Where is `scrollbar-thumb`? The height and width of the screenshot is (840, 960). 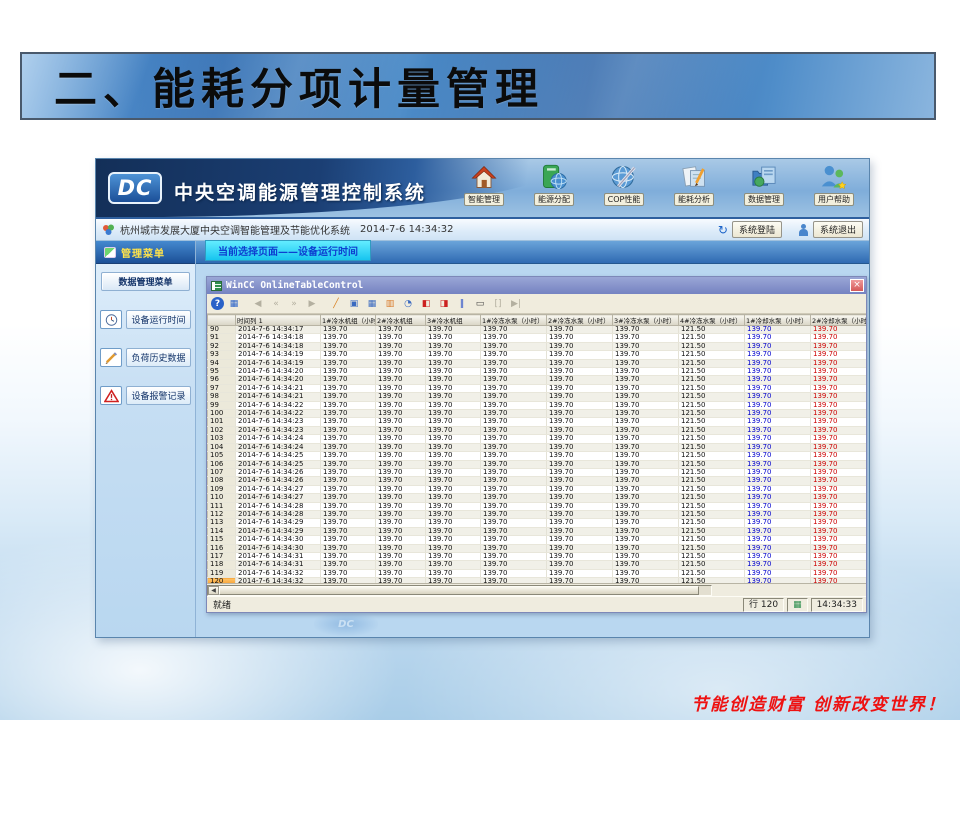 scrollbar-thumb is located at coordinates (459, 590).